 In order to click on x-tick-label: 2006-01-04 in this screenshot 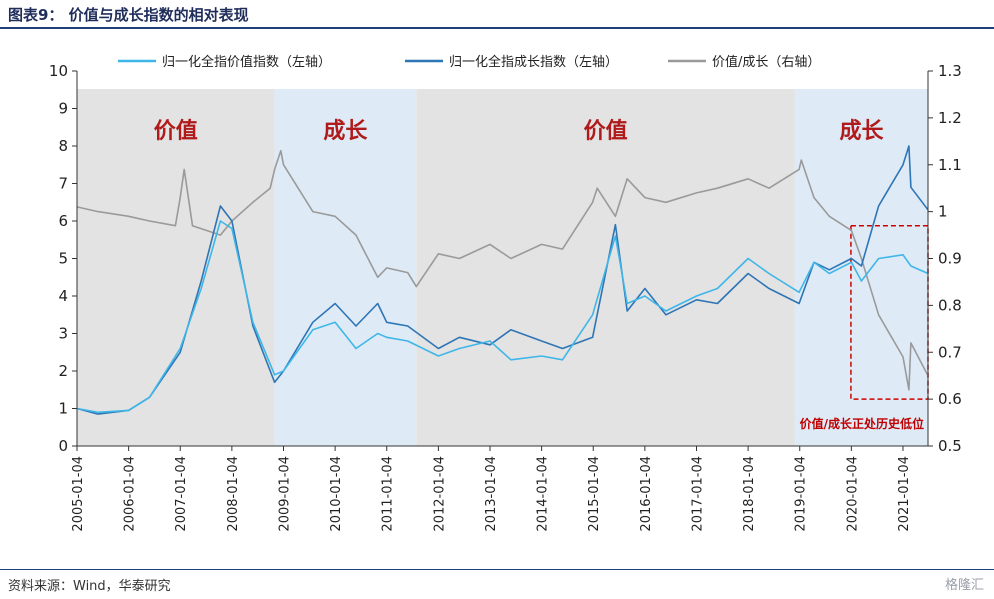, I will do `click(130, 494)`.